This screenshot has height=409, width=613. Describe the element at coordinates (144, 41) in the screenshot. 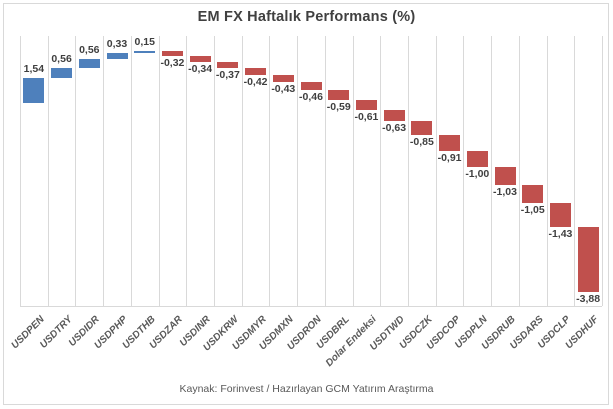

I see `bar-value-label: 0,15` at that location.